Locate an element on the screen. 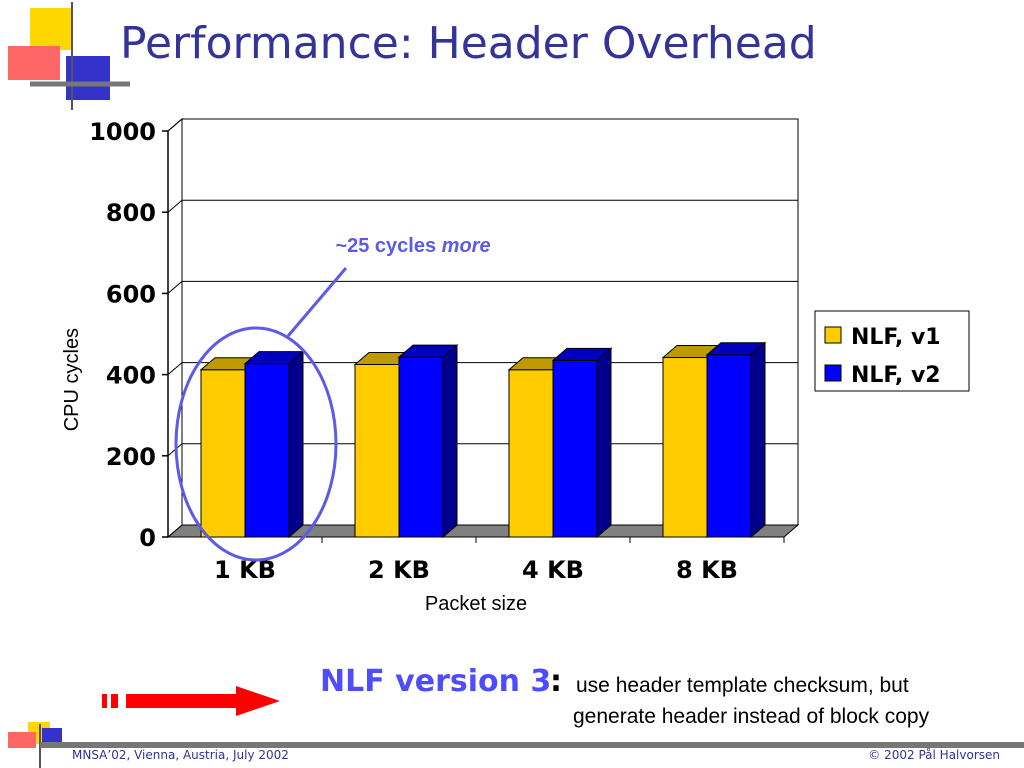 Image resolution: width=1024 pixels, height=768 pixels. x-tick-label: 4 KB is located at coordinates (553, 570).